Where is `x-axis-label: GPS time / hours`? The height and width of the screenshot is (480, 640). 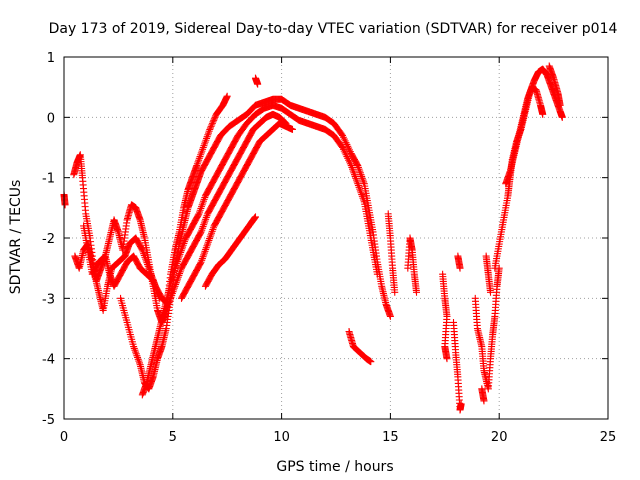 x-axis-label: GPS time / hours is located at coordinates (334, 467).